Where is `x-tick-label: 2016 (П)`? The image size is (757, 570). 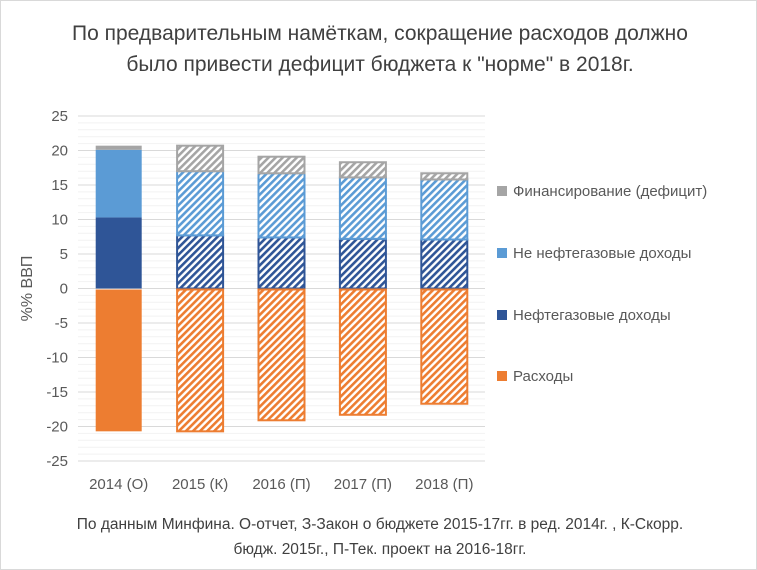 x-tick-label: 2016 (П) is located at coordinates (281, 484).